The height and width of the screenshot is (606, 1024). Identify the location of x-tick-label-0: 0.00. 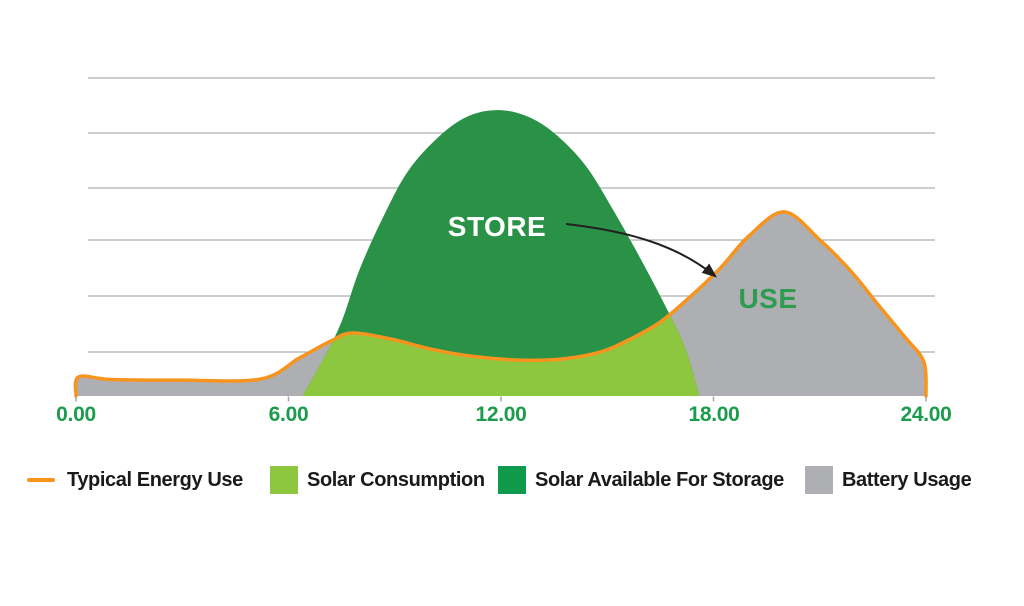
(76, 414).